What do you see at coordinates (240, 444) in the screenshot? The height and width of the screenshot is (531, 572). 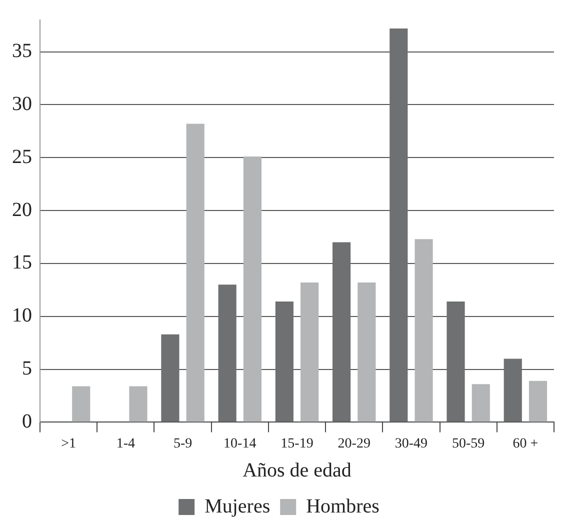 I see `x-tick-label: 10-14` at bounding box center [240, 444].